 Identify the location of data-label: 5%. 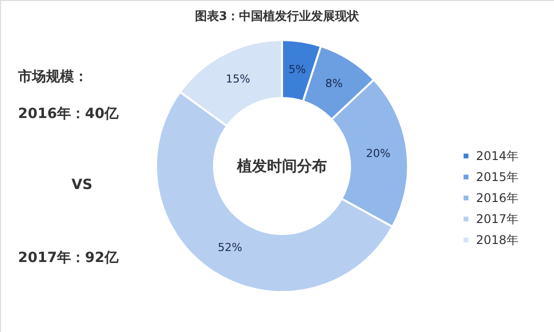
(297, 69).